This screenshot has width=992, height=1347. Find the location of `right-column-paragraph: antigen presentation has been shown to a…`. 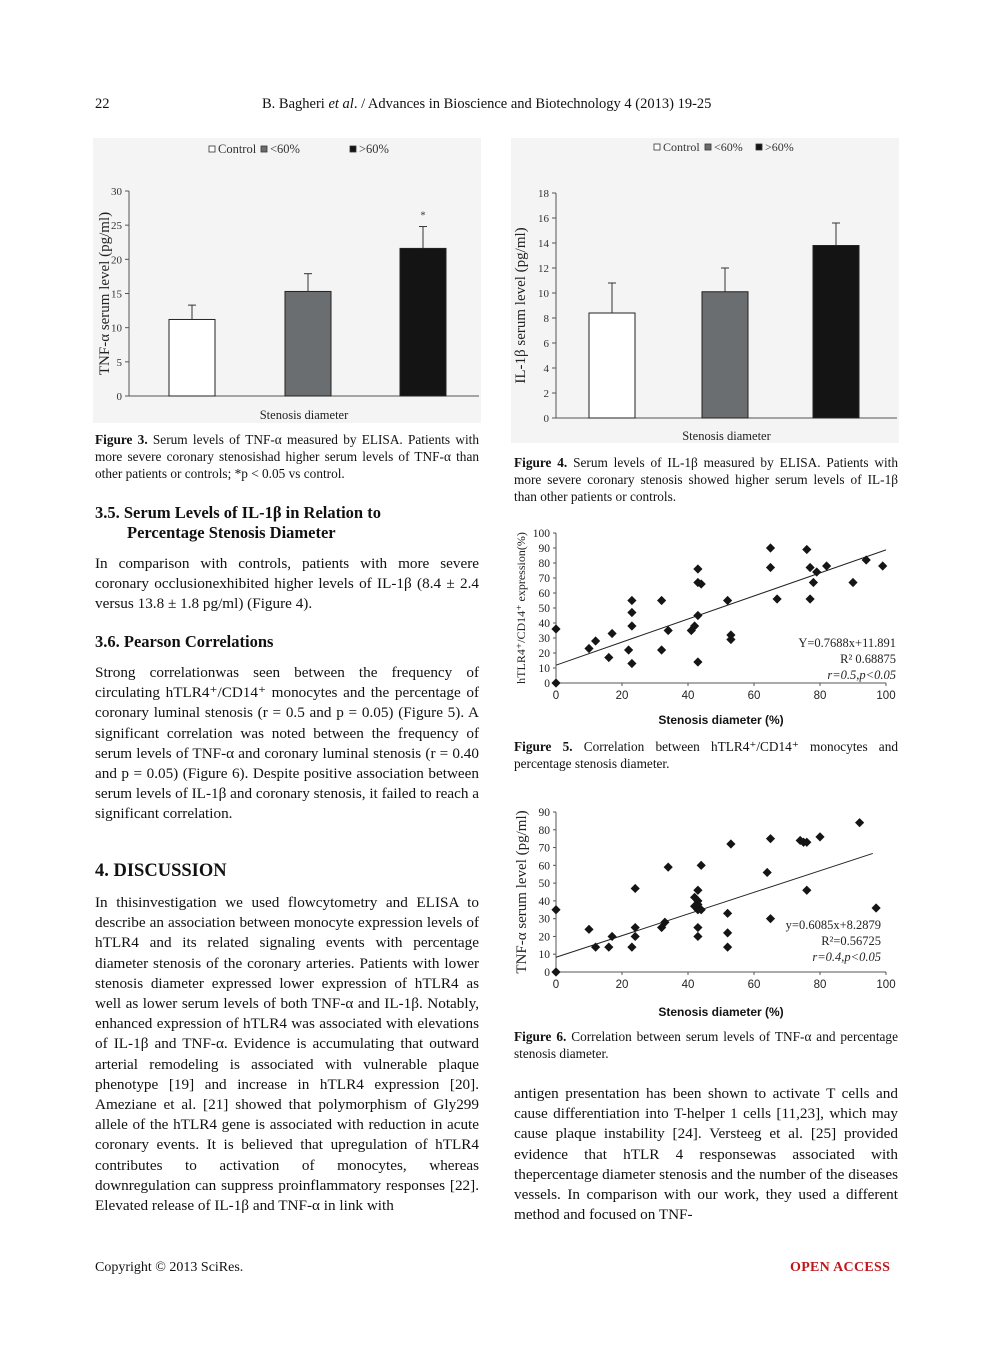

right-column-paragraph: antigen presentation has been shown to a… is located at coordinates (706, 1154).